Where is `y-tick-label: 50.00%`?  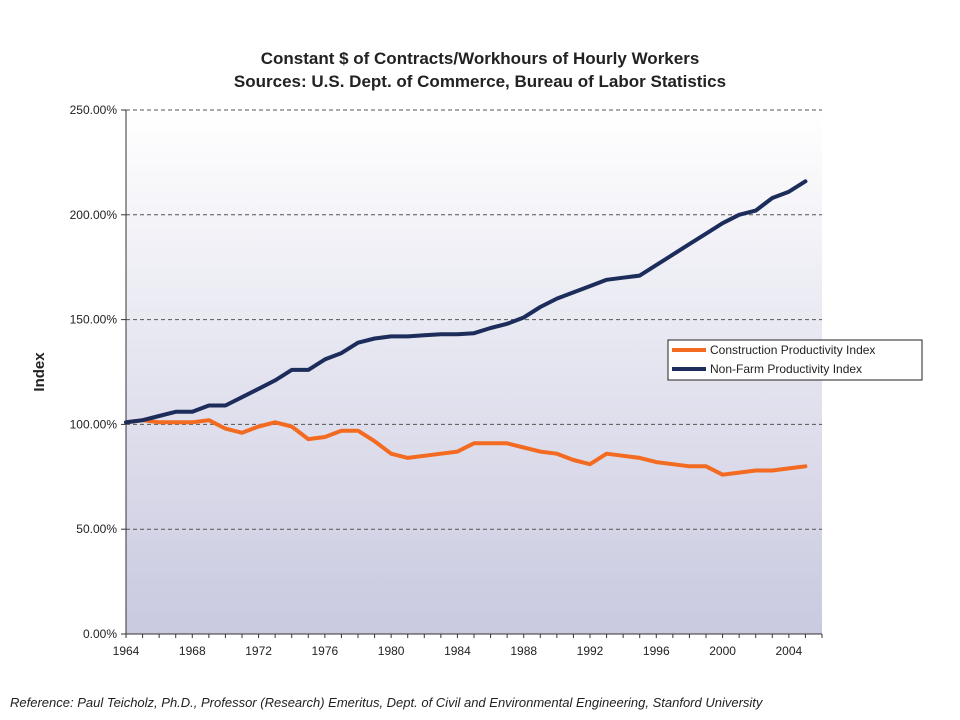 y-tick-label: 50.00% is located at coordinates (96, 529).